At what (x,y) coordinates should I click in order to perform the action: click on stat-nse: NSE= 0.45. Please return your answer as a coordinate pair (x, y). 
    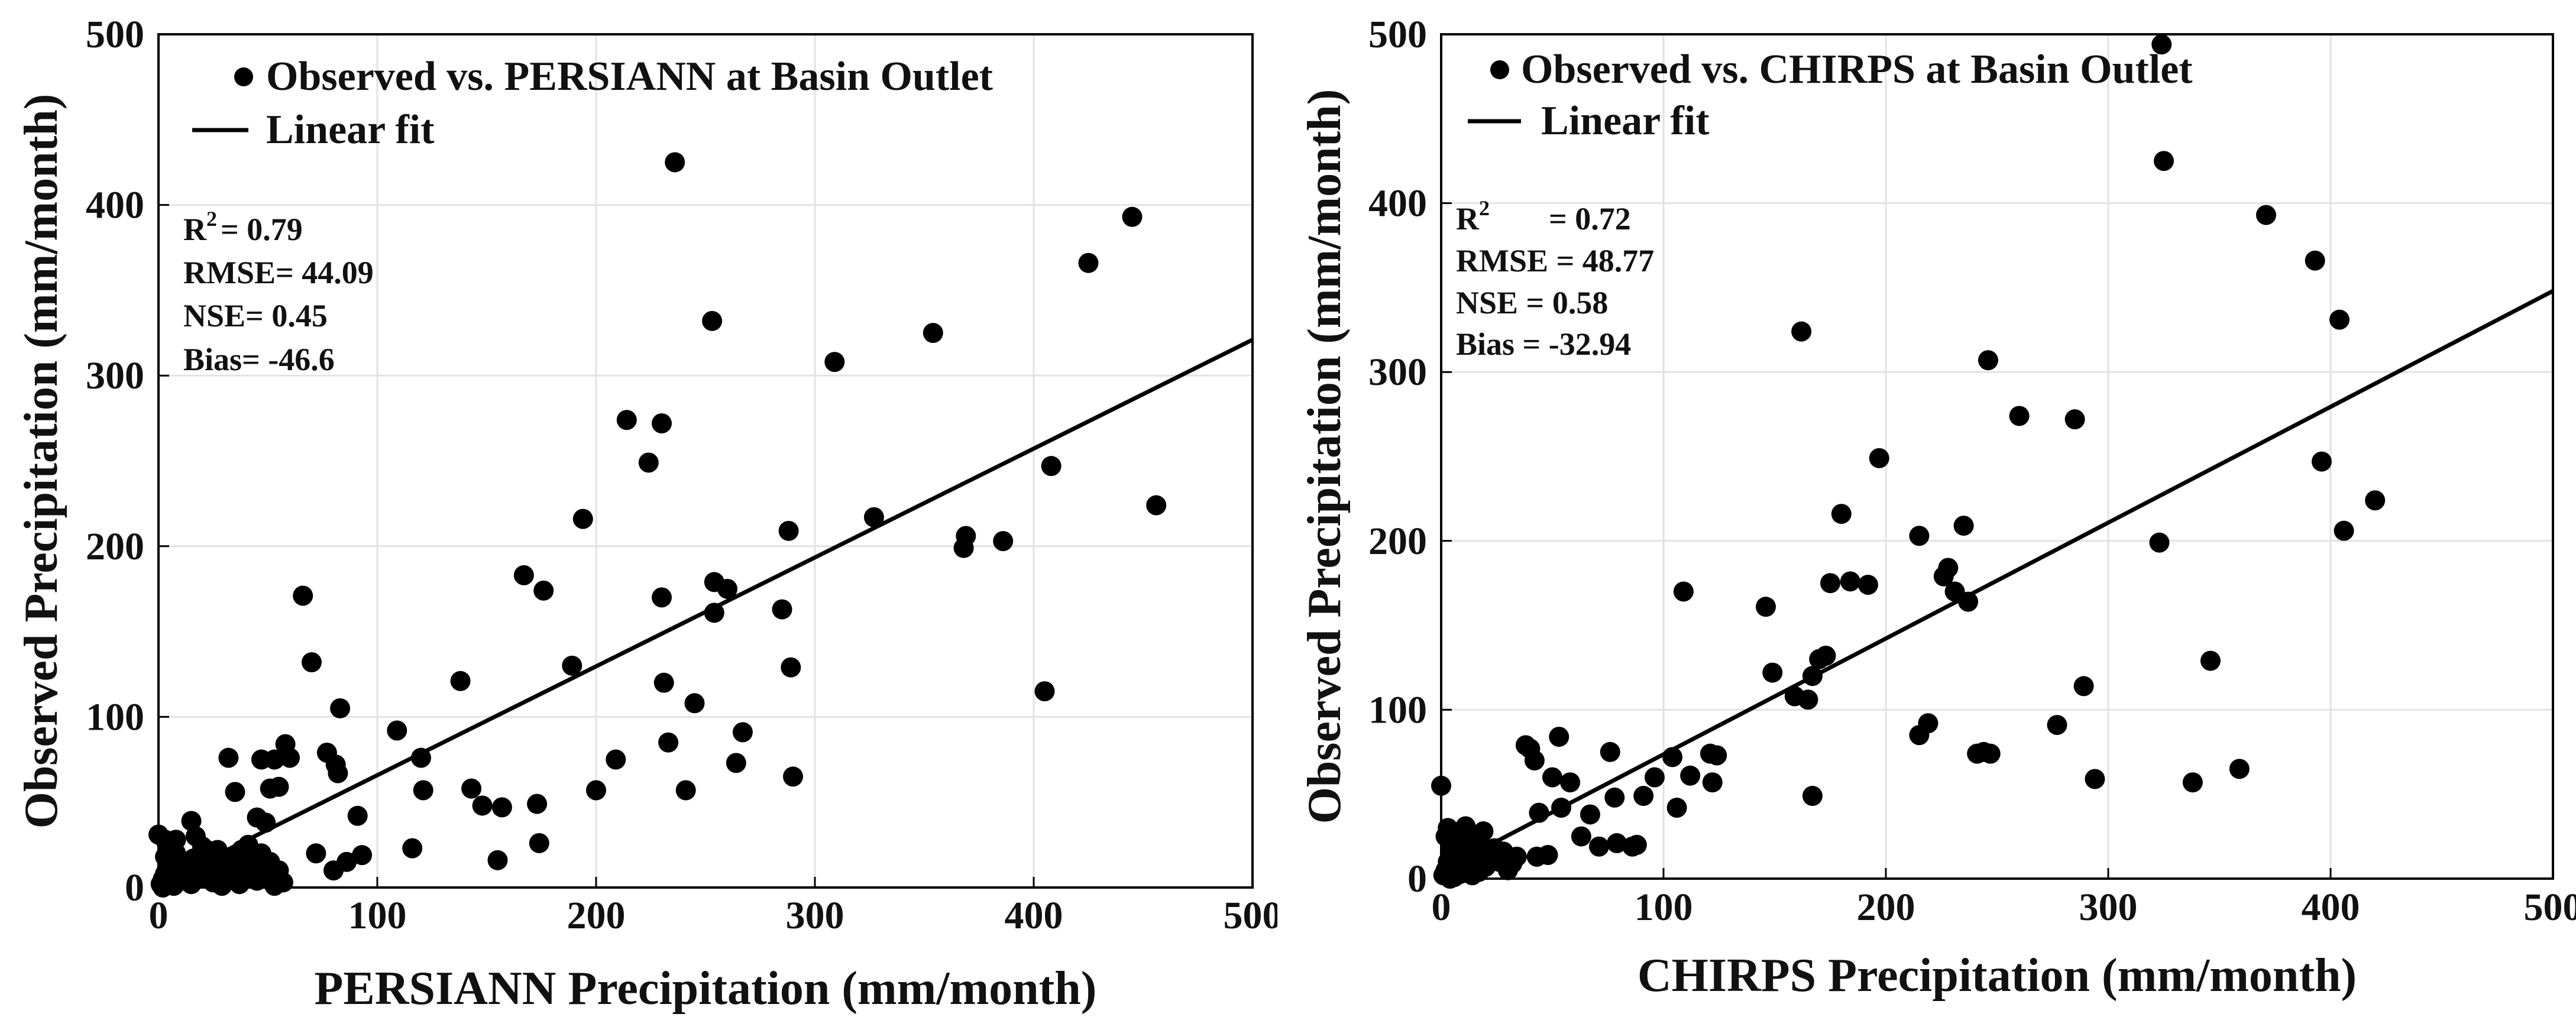
    Looking at the image, I should click on (256, 315).